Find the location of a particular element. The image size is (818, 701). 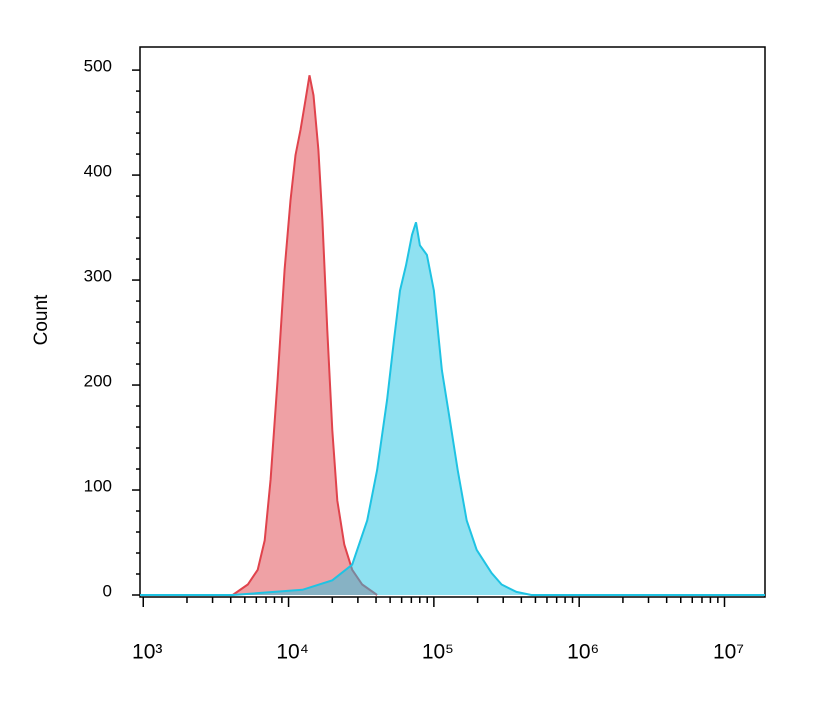

y-axis-label: Count is located at coordinates (41, 319).